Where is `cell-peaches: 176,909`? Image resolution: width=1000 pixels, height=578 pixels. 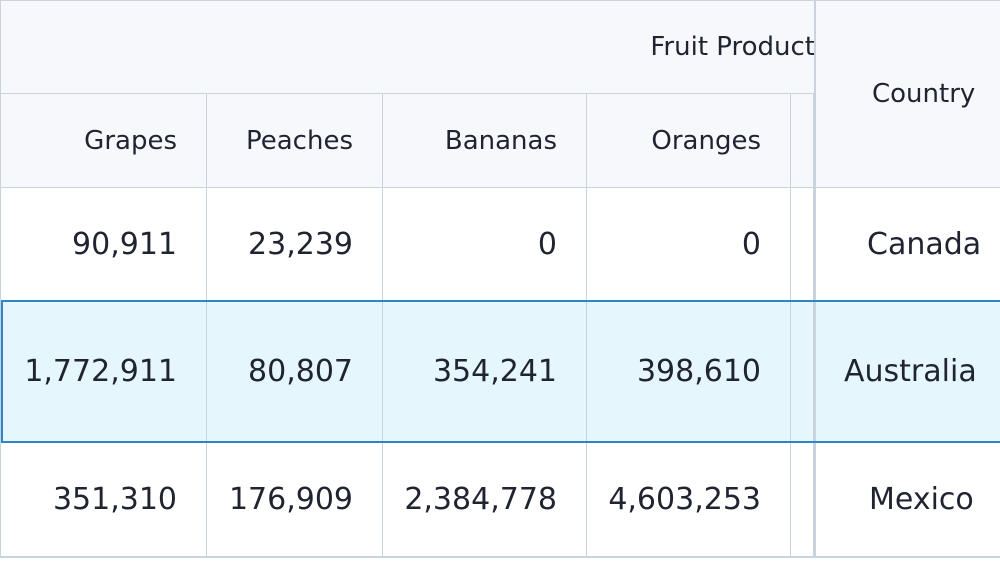
cell-peaches: 176,909 is located at coordinates (295, 500).